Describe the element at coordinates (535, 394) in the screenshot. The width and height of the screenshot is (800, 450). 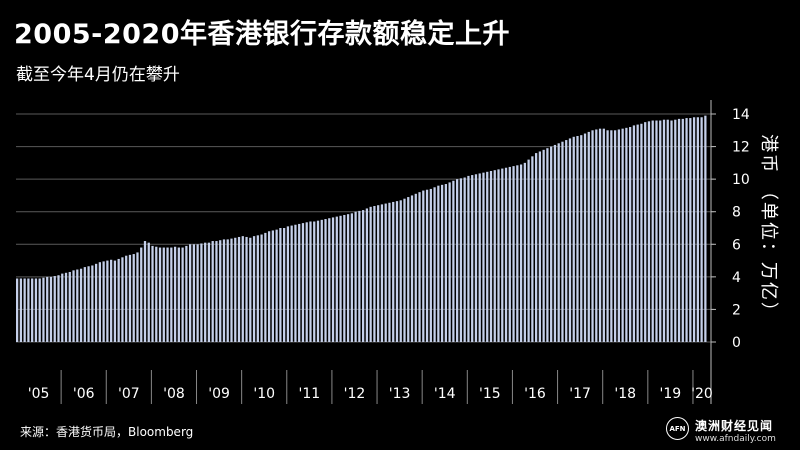
I see `x-tick-label: '16` at that location.